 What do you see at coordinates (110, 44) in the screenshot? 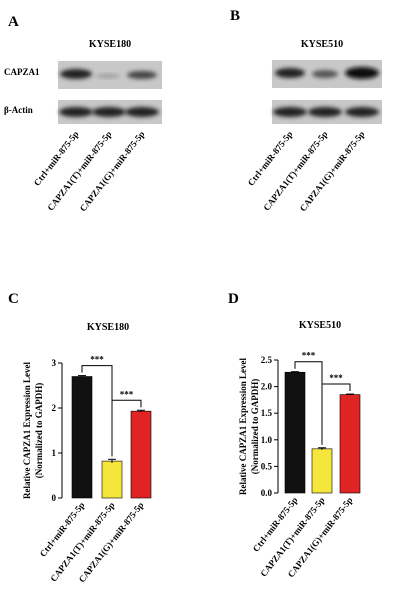
I see `panel-title: KYSE180` at bounding box center [110, 44].